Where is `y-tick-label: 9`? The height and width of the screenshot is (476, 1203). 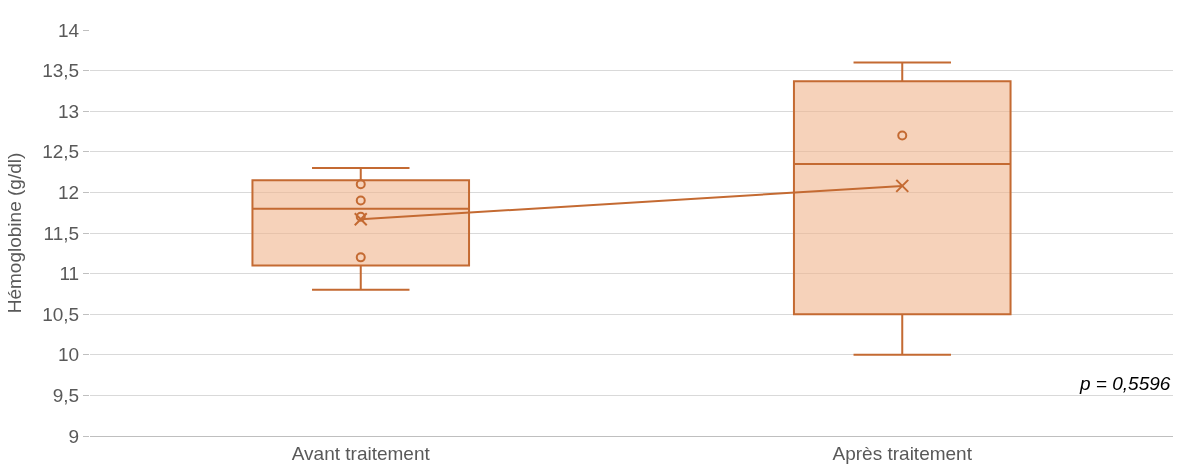
y-tick-label: 9 is located at coordinates (74, 436).